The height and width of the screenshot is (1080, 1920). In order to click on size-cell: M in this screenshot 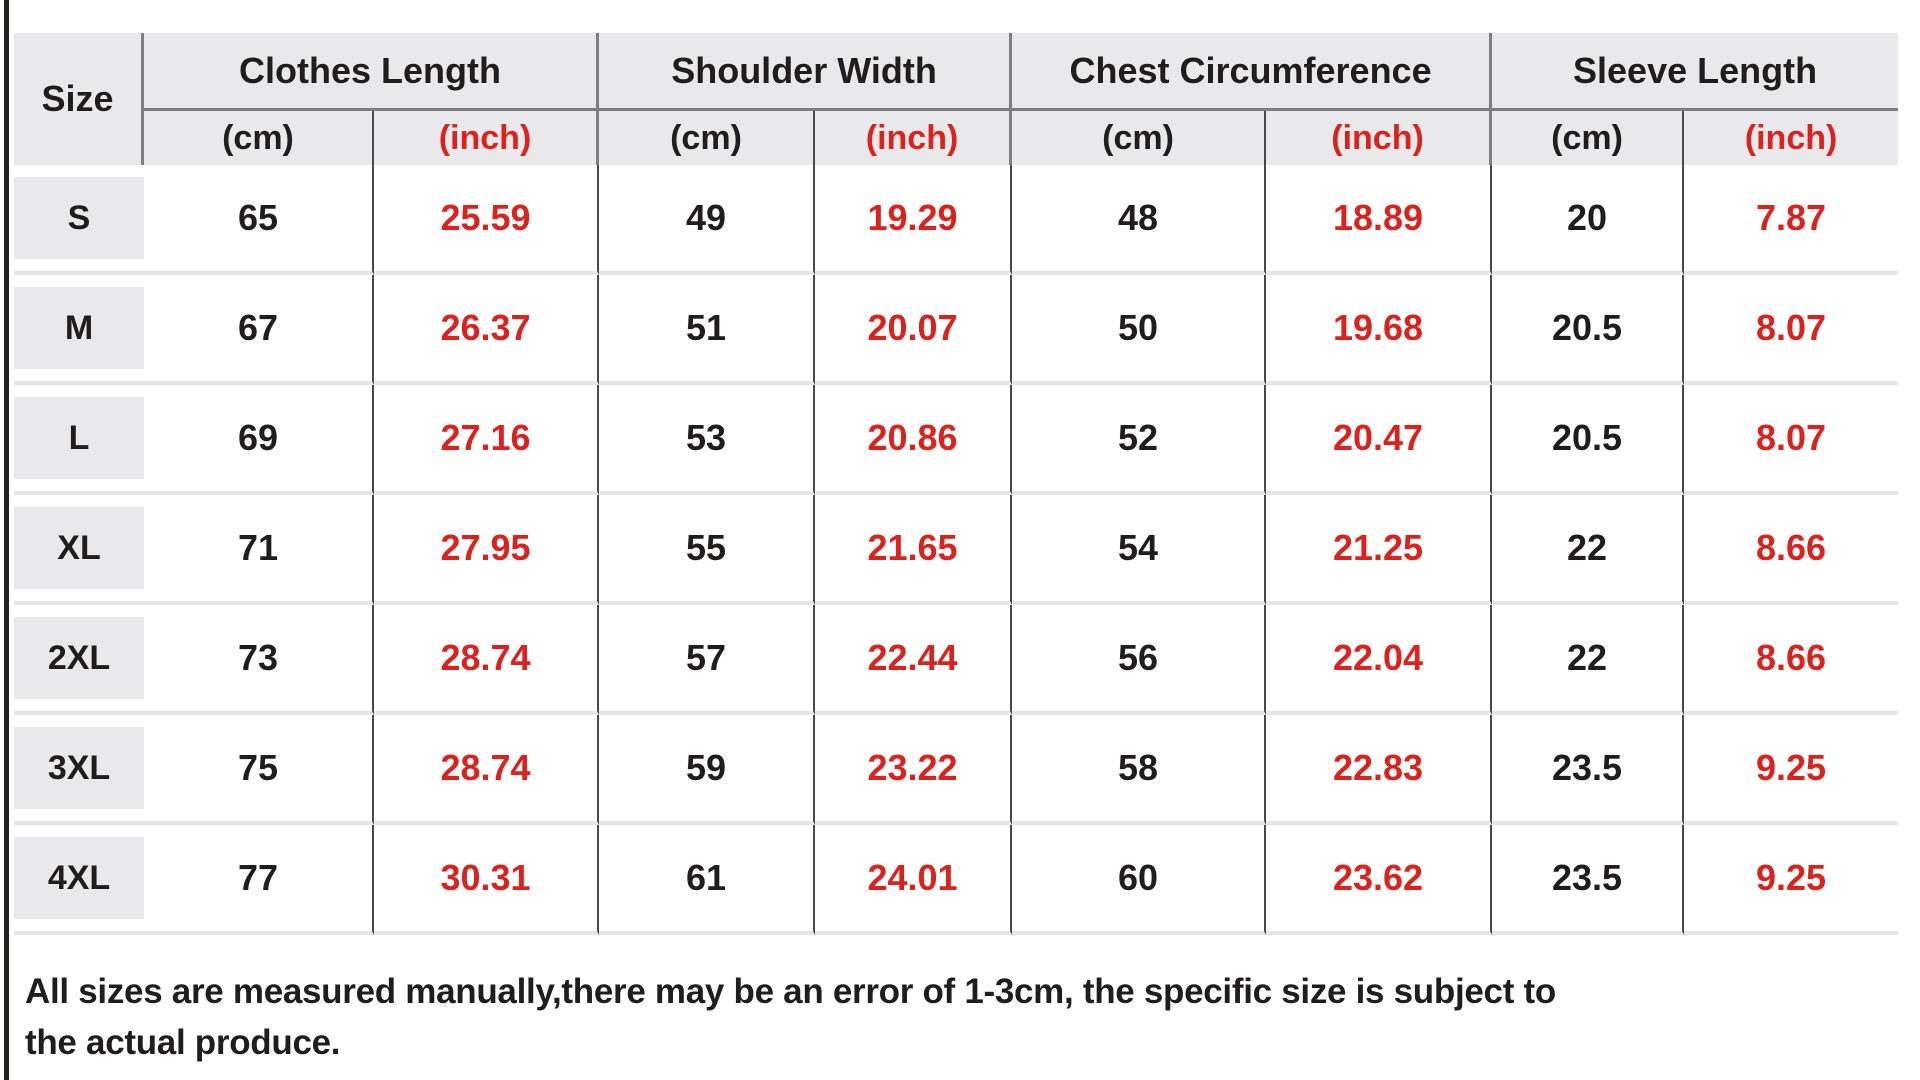, I will do `click(79, 330)`.